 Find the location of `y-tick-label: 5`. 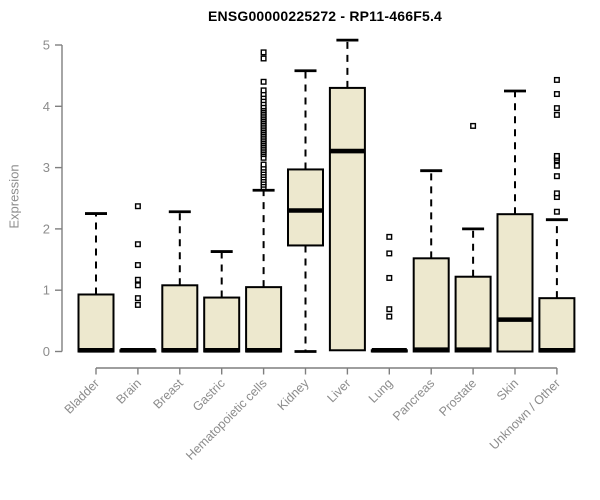

y-tick-label: 5 is located at coordinates (46, 45).